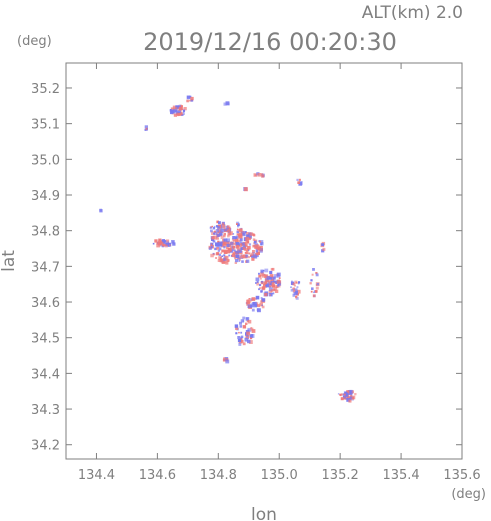  I want to click on y-tick-label: 34.9, so click(45, 196).